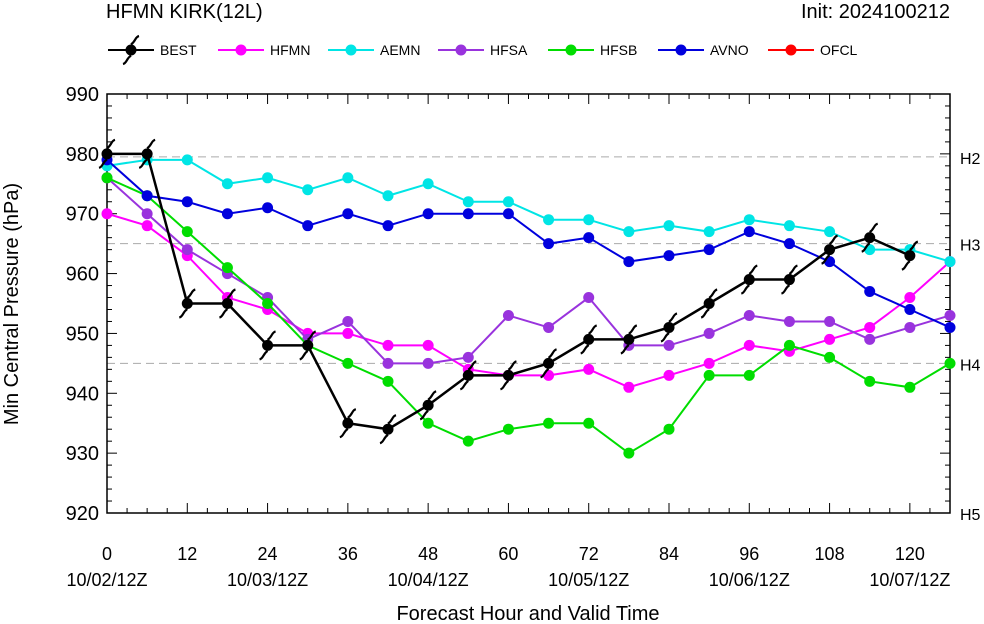 The image size is (984, 624). I want to click on x-tick-label: 84, so click(669, 554).